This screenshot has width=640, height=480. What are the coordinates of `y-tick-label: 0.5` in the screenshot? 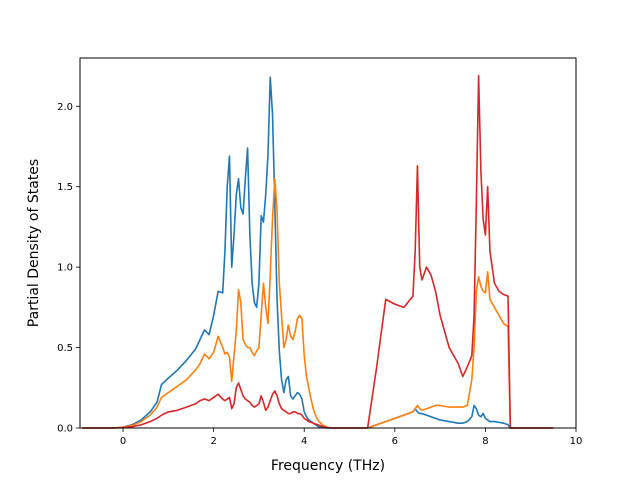 It's located at (65, 348).